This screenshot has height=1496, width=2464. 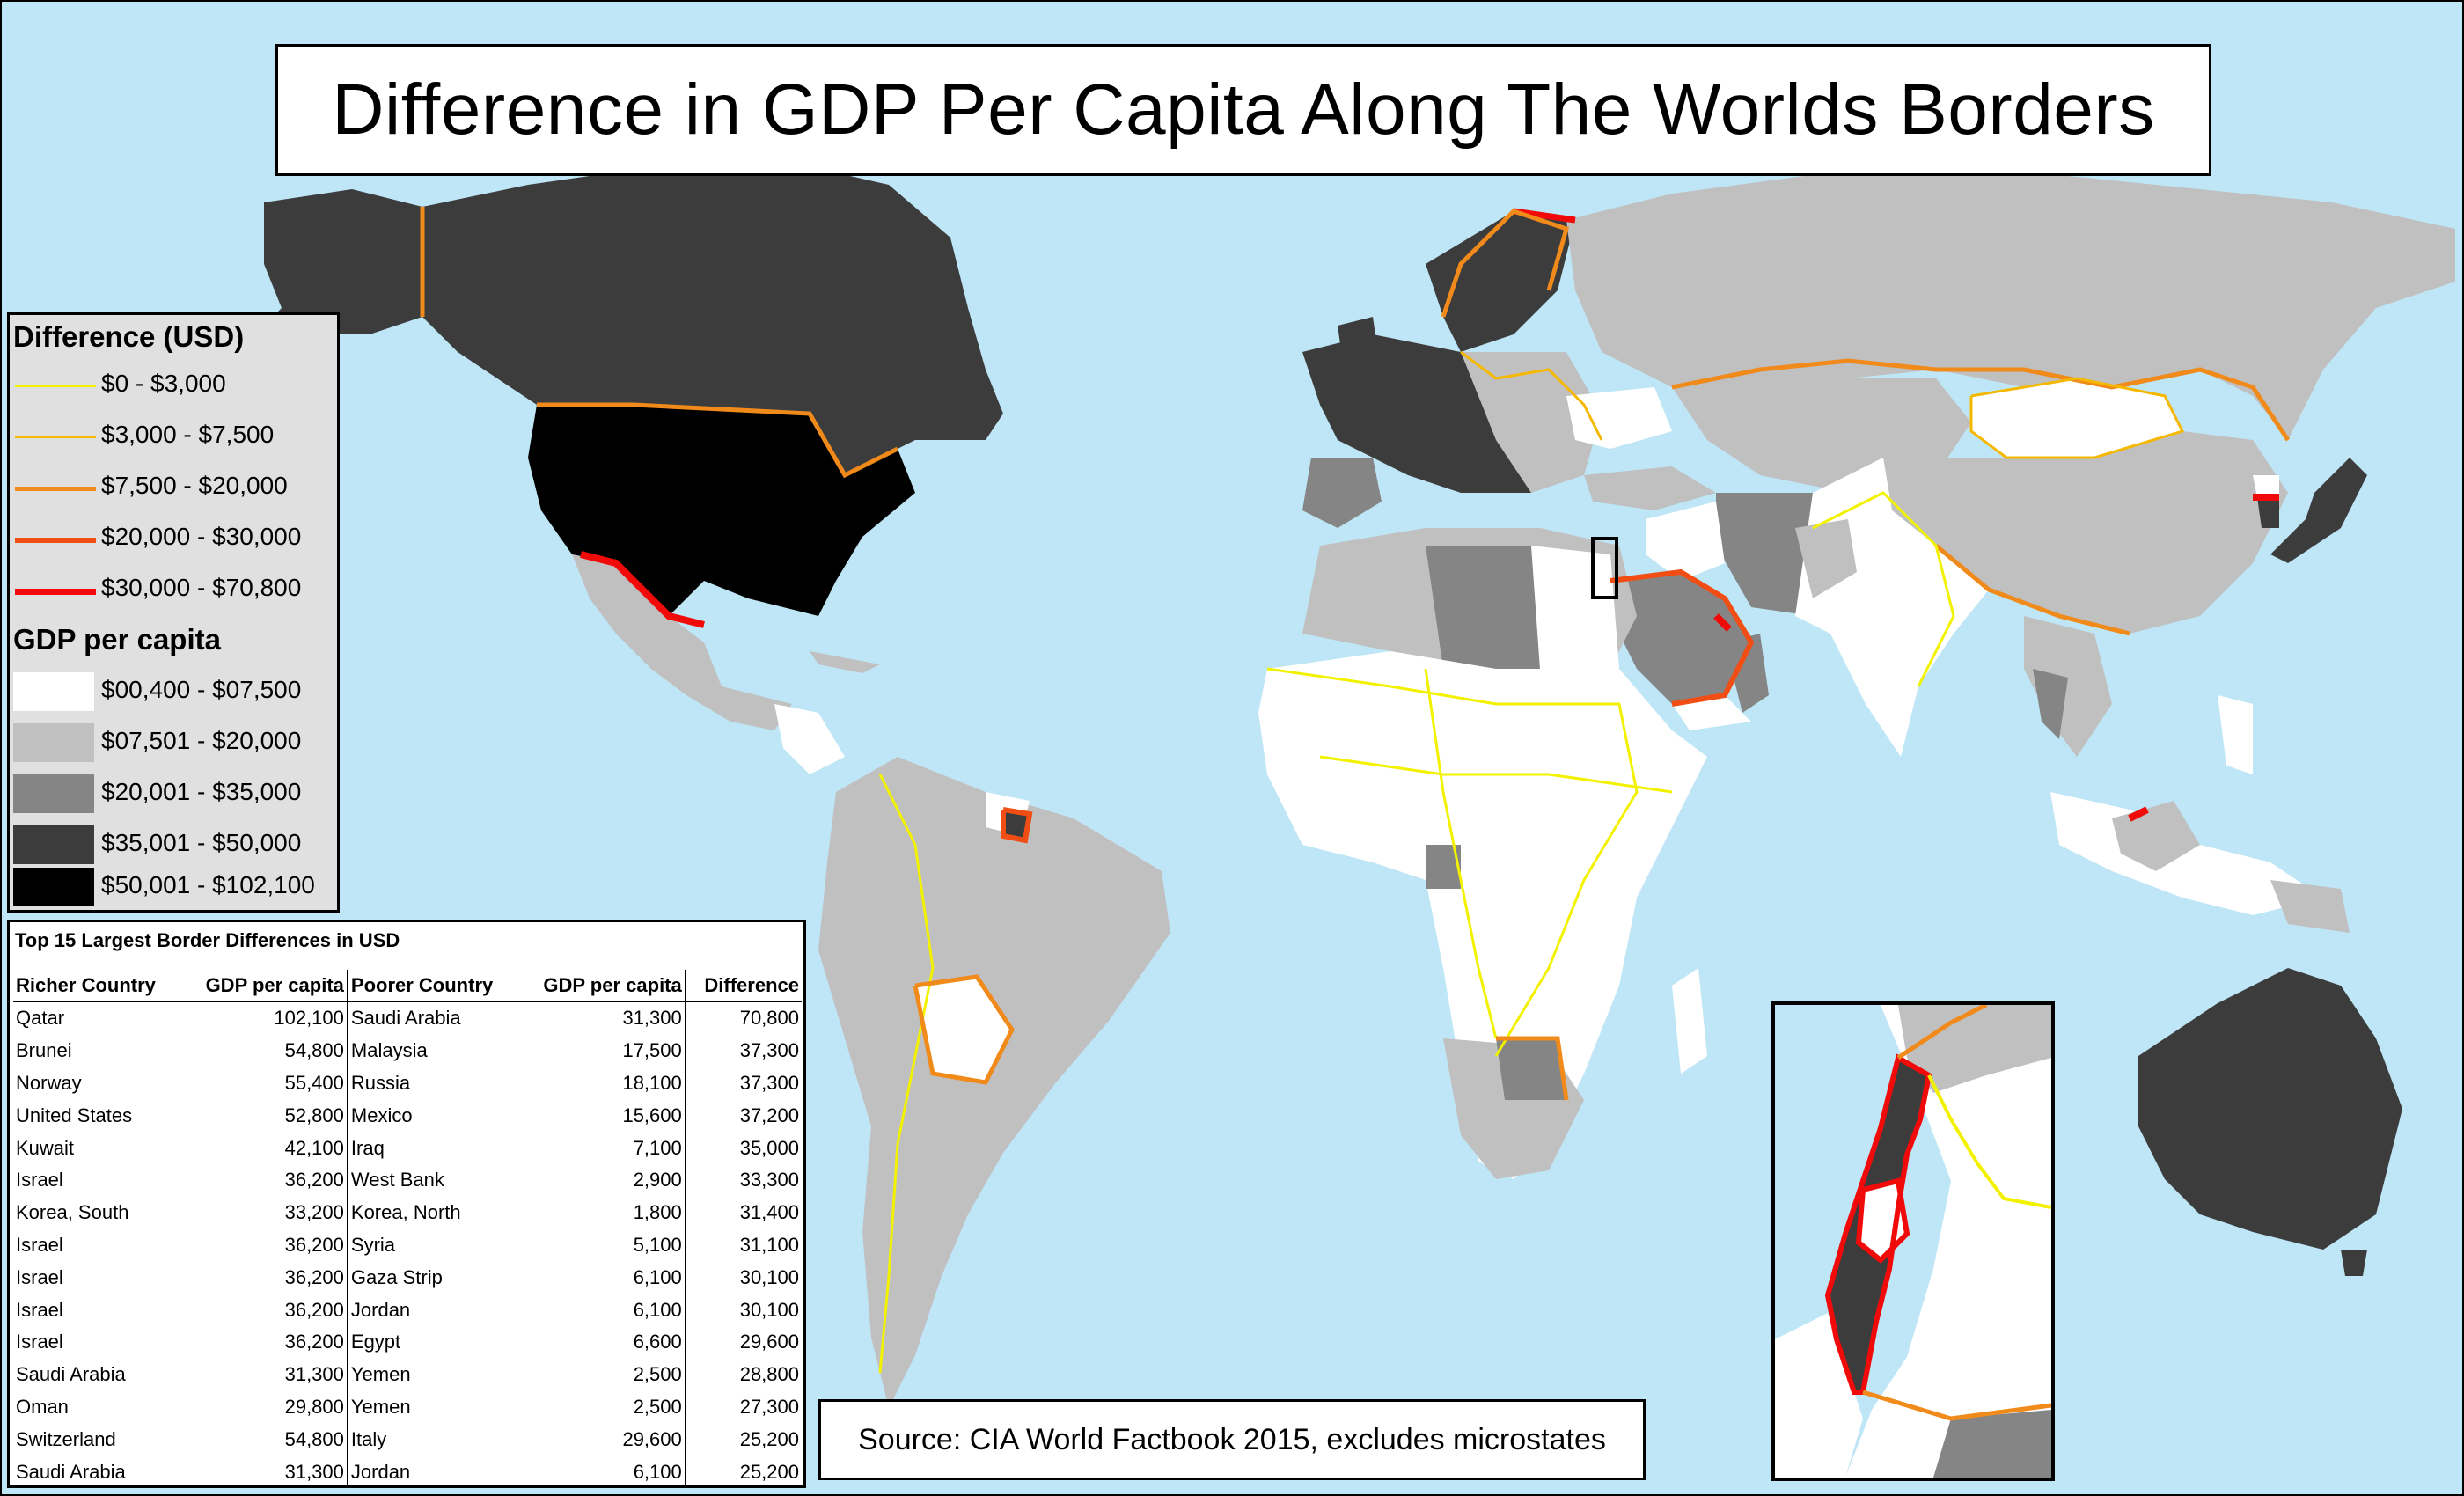 What do you see at coordinates (1747, 673) in the screenshot?
I see `oman-shape` at bounding box center [1747, 673].